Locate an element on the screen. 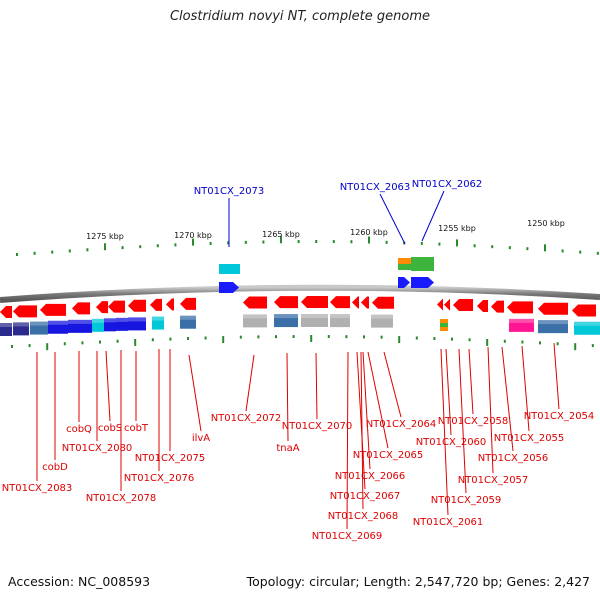 Image resolution: width=600 pixels, height=600 pixels. reverse-gene-label: NT01CX_2070 is located at coordinates (317, 426).